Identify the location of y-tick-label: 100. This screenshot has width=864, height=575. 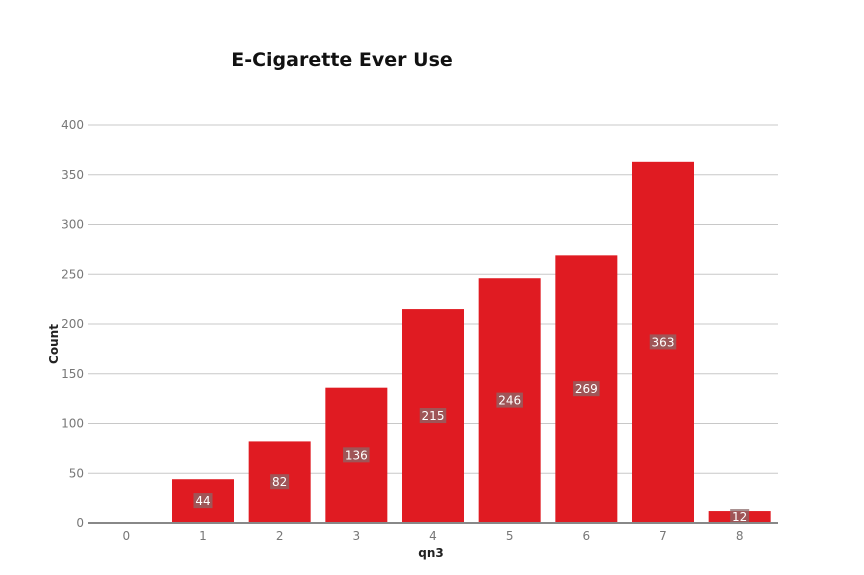
(72, 424).